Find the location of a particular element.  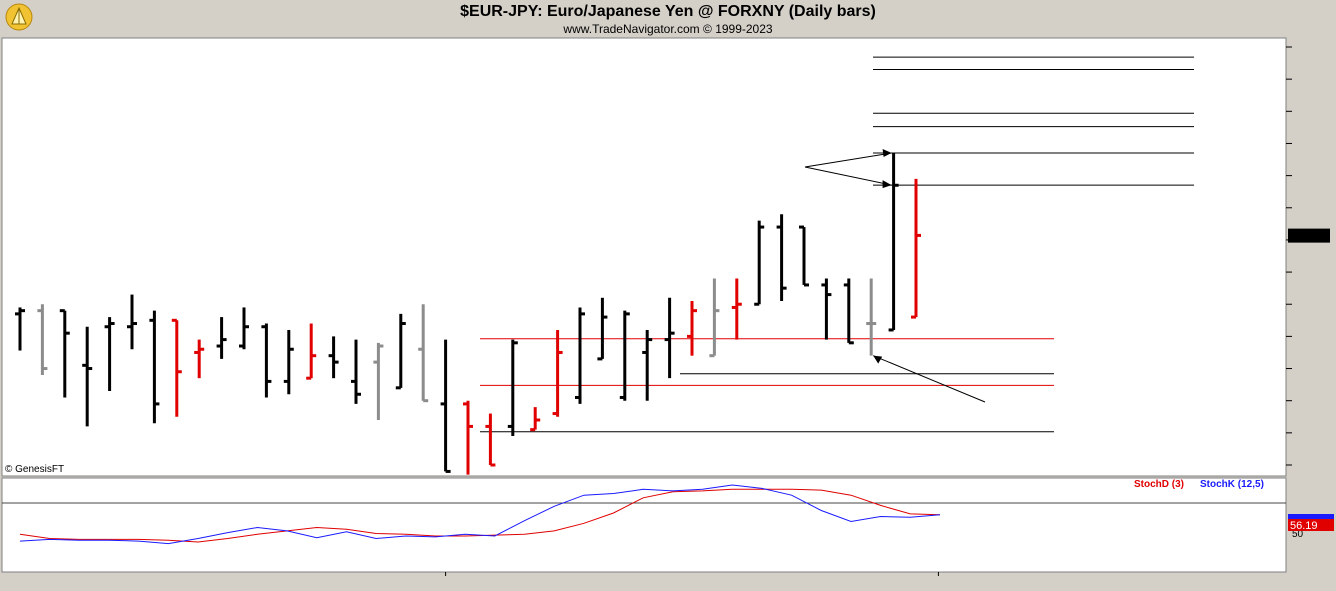

app-logo-icon is located at coordinates (19, 17).